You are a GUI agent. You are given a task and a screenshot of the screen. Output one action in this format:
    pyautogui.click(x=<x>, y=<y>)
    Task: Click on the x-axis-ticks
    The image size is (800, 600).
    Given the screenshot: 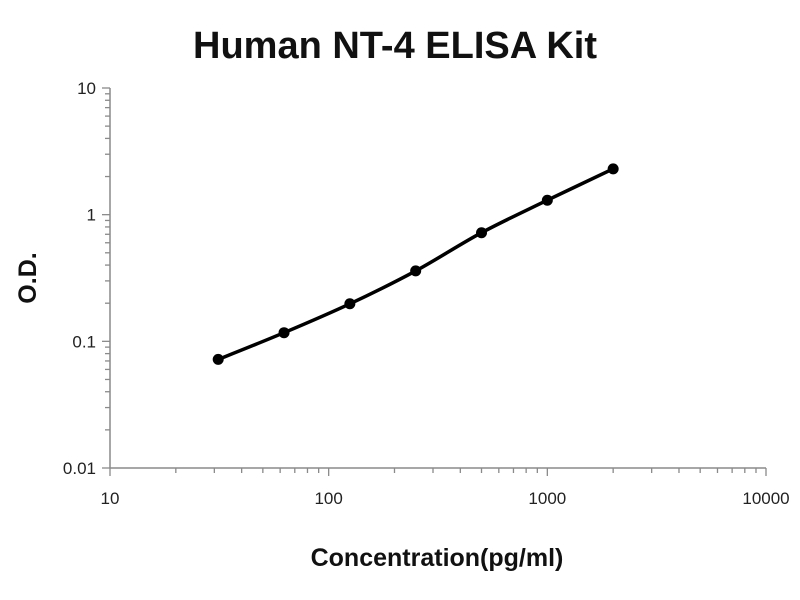 What is the action you would take?
    pyautogui.click(x=438, y=472)
    